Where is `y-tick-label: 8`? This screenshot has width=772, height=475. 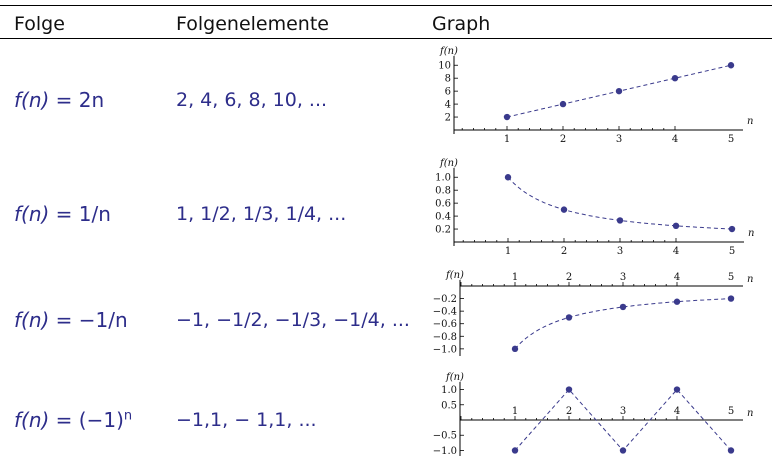
y-tick-label: 8 is located at coordinates (448, 79).